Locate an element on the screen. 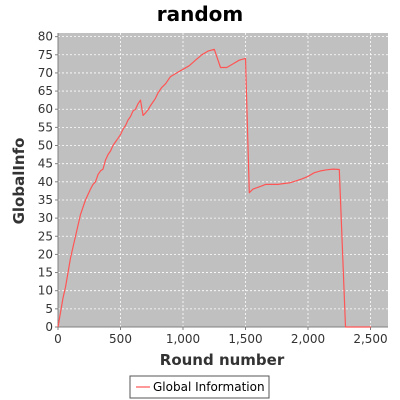 The image size is (400, 400). y-tick-label: 50 is located at coordinates (45, 146).